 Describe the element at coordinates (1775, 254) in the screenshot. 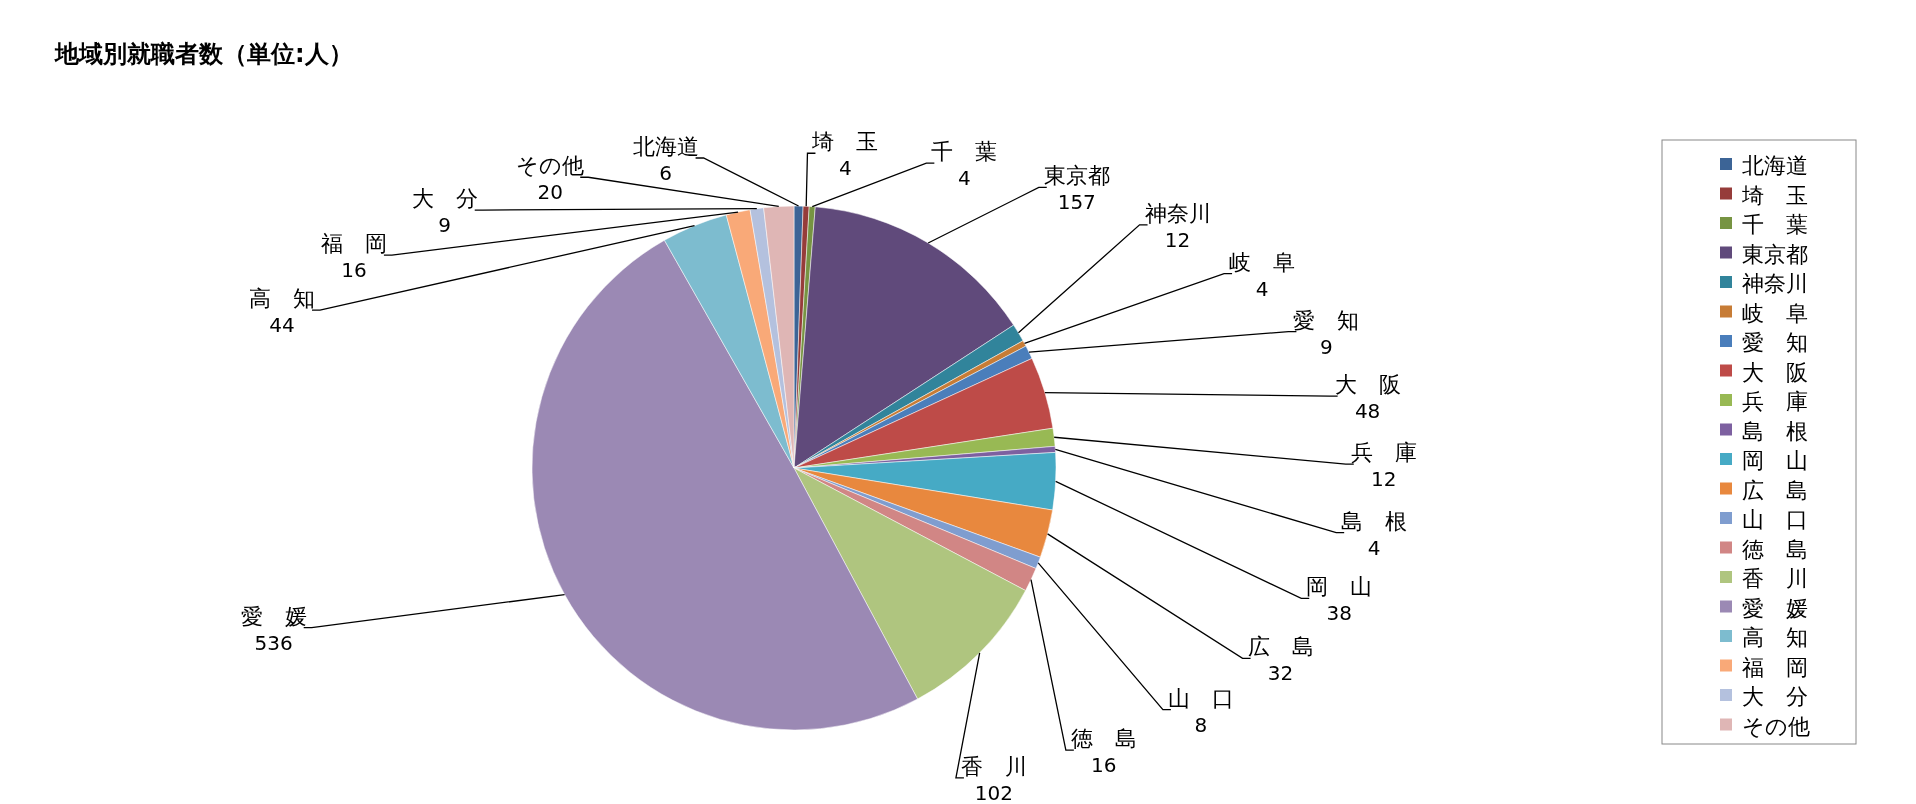

I see `legend-label: 東京都` at that location.